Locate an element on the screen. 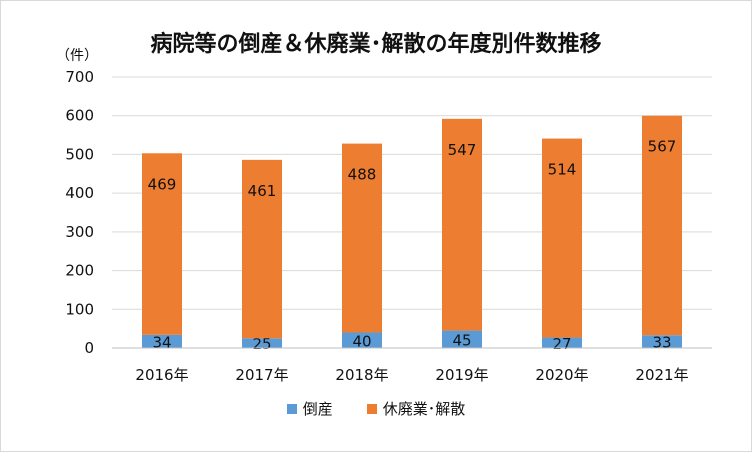  data-label-closure: 461 is located at coordinates (262, 191).